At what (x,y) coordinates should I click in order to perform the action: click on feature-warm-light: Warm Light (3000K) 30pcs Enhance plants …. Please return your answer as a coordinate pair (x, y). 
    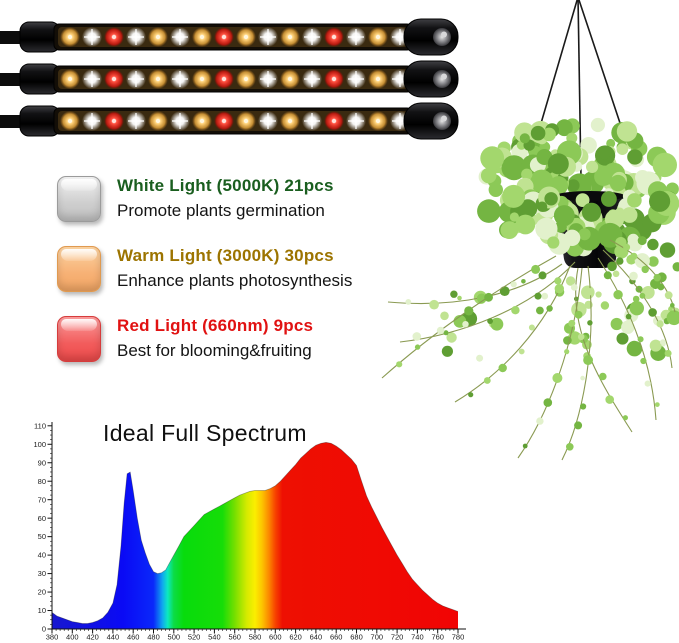
    Looking at the image, I should click on (204, 269).